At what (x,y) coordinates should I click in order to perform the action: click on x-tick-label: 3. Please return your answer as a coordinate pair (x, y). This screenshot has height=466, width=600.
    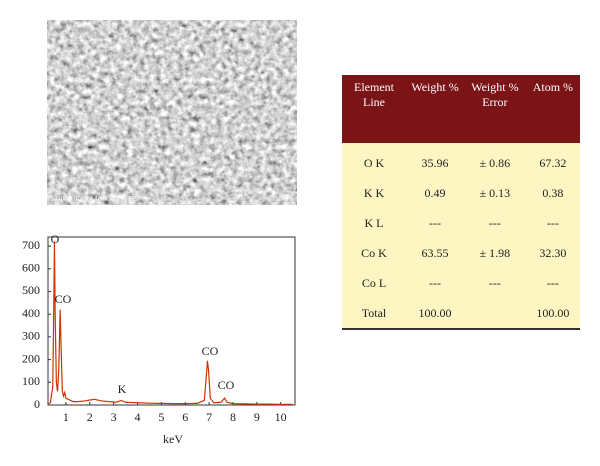
    Looking at the image, I should click on (114, 417).